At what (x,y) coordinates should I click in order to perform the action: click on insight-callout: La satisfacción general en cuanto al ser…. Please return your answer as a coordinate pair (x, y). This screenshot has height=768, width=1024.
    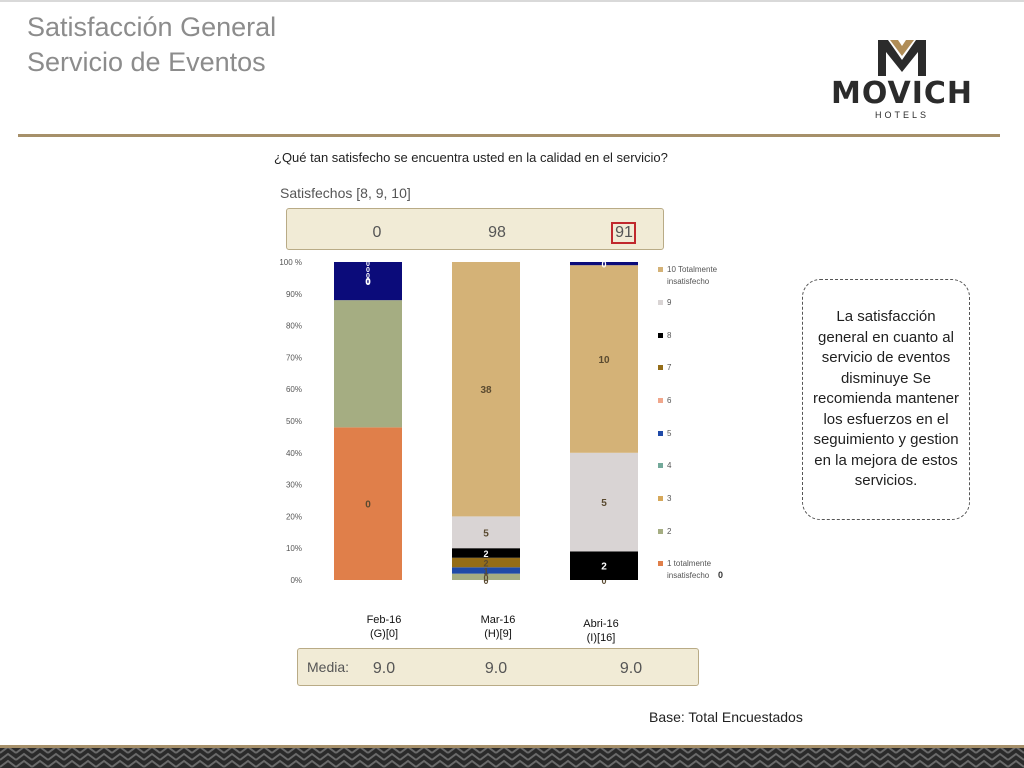
    Looking at the image, I should click on (886, 399).